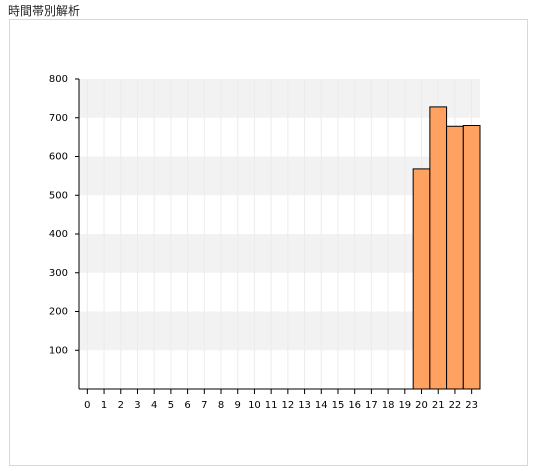  What do you see at coordinates (438, 405) in the screenshot?
I see `x-tick-label: 21` at bounding box center [438, 405].